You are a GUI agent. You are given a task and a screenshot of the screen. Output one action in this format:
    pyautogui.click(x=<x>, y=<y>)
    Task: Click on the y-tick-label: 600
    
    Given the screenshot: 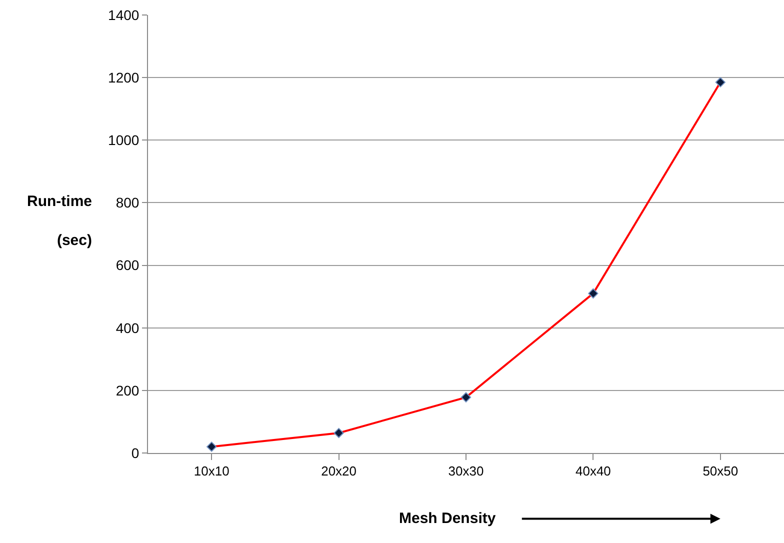 What is the action you would take?
    pyautogui.click(x=128, y=265)
    